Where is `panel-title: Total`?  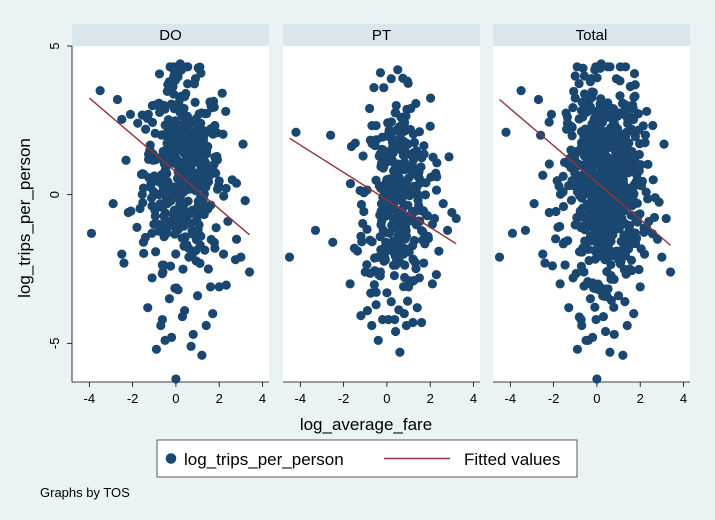 panel-title: Total is located at coordinates (592, 35).